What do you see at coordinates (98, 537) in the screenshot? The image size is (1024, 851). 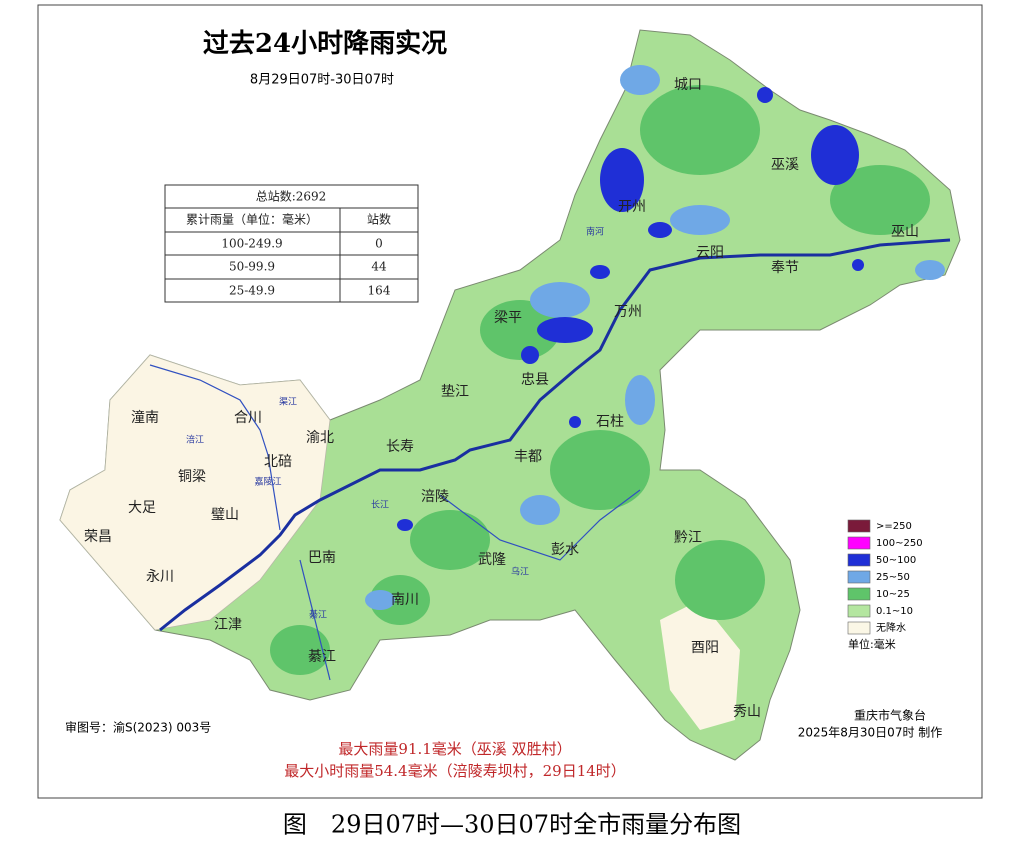 I see `district-label: 荣昌` at bounding box center [98, 537].